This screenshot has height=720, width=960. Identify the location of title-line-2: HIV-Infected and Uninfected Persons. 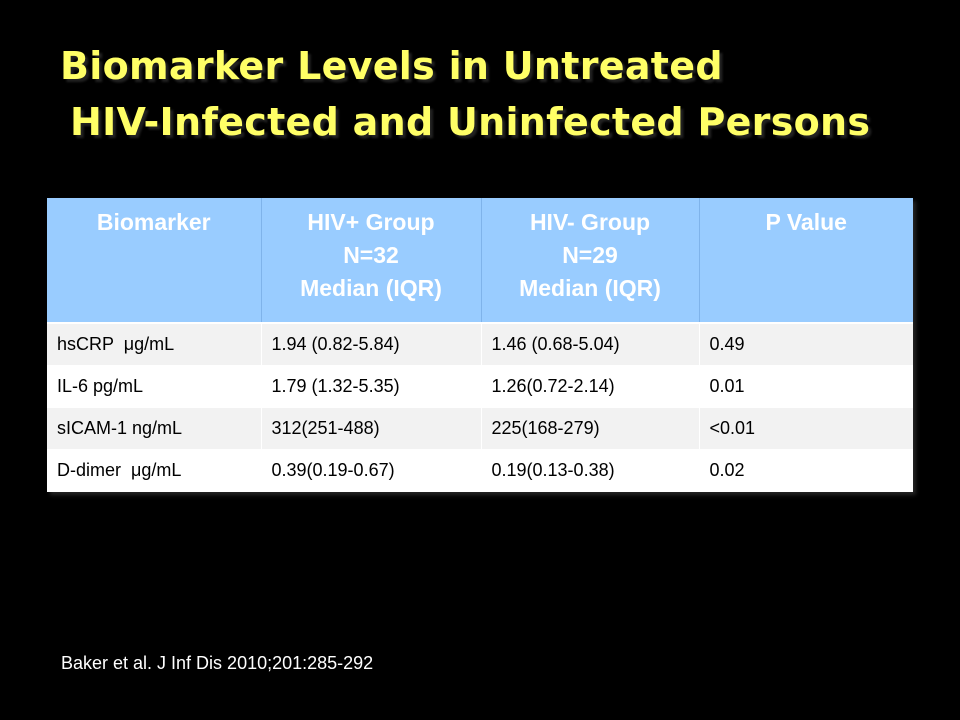
(470, 122).